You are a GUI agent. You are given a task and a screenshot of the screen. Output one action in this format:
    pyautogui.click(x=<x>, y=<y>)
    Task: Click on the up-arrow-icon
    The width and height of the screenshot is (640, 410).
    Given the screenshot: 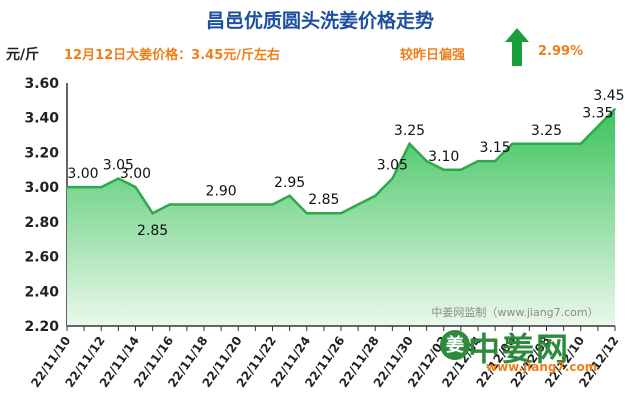 What is the action you would take?
    pyautogui.click(x=517, y=47)
    